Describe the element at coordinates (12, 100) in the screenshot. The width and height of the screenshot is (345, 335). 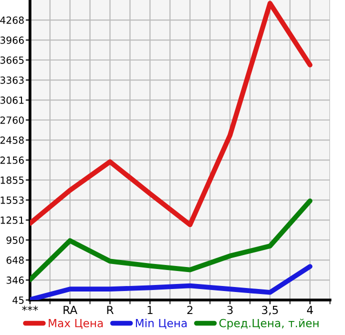
I see `y-tick-label: 3061` at that location.